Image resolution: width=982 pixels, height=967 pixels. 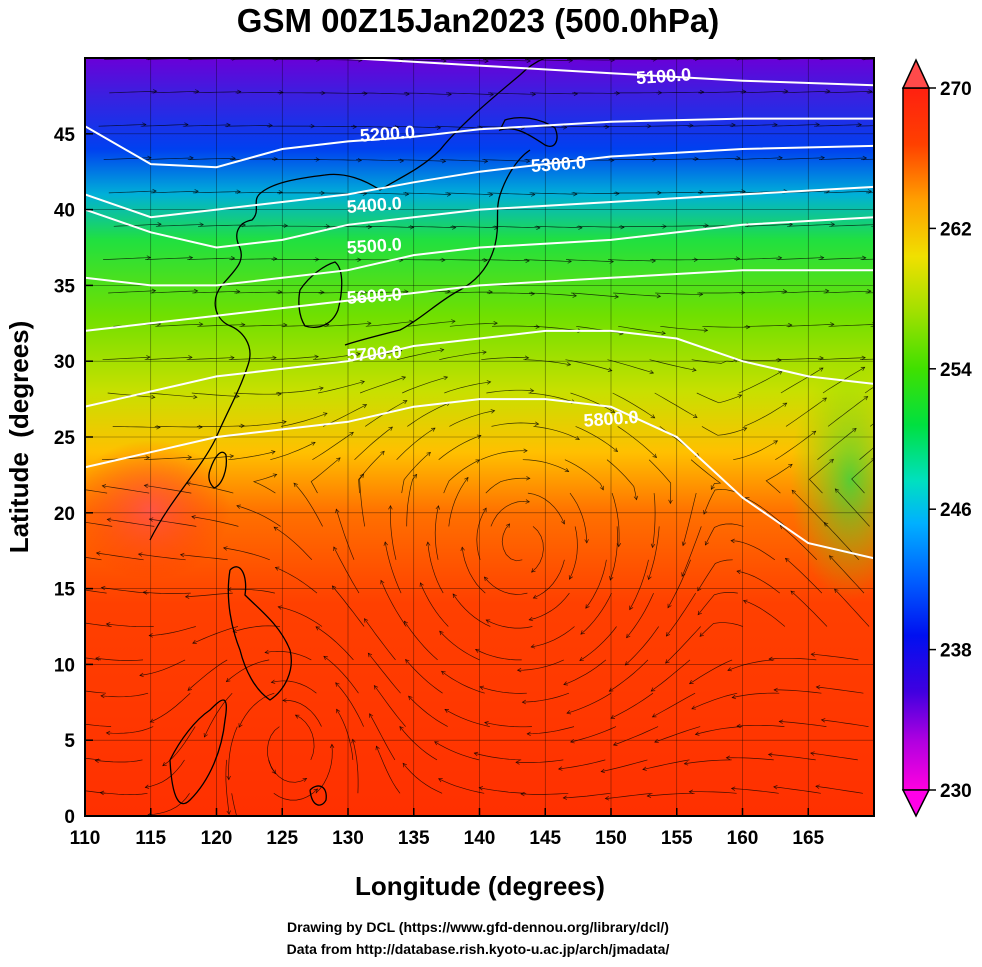 What do you see at coordinates (956, 229) in the screenshot?
I see `colorbar-tick-label: 262` at bounding box center [956, 229].